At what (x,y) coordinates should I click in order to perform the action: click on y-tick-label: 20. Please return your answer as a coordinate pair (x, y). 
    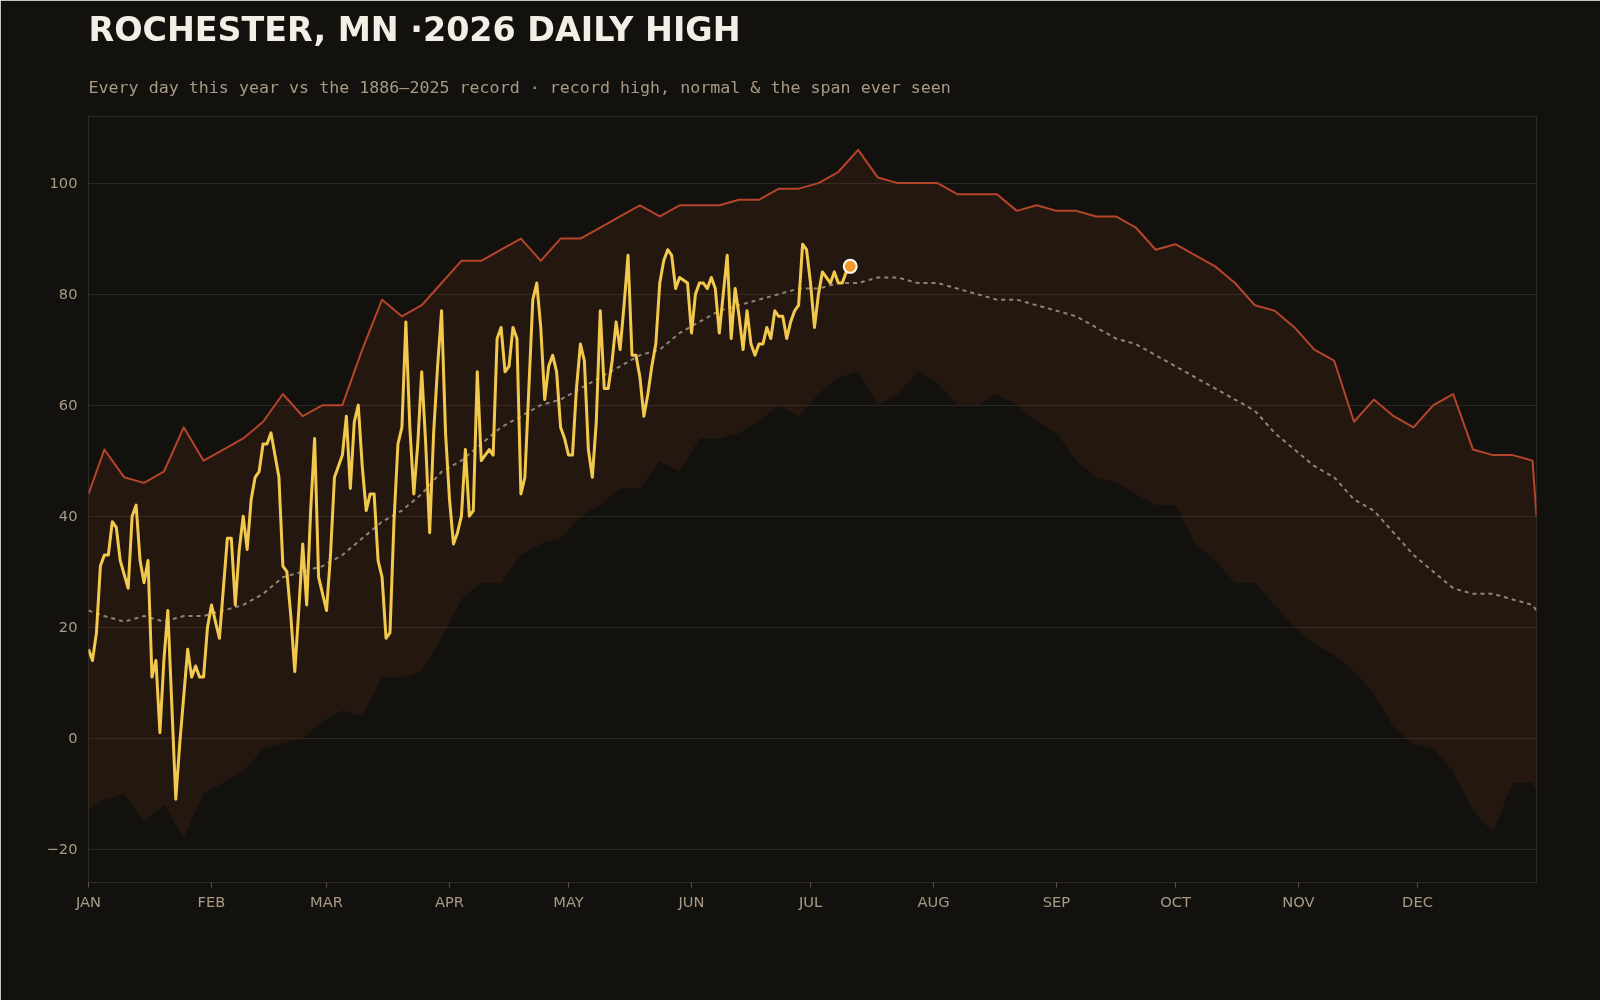
    Looking at the image, I should click on (68, 627).